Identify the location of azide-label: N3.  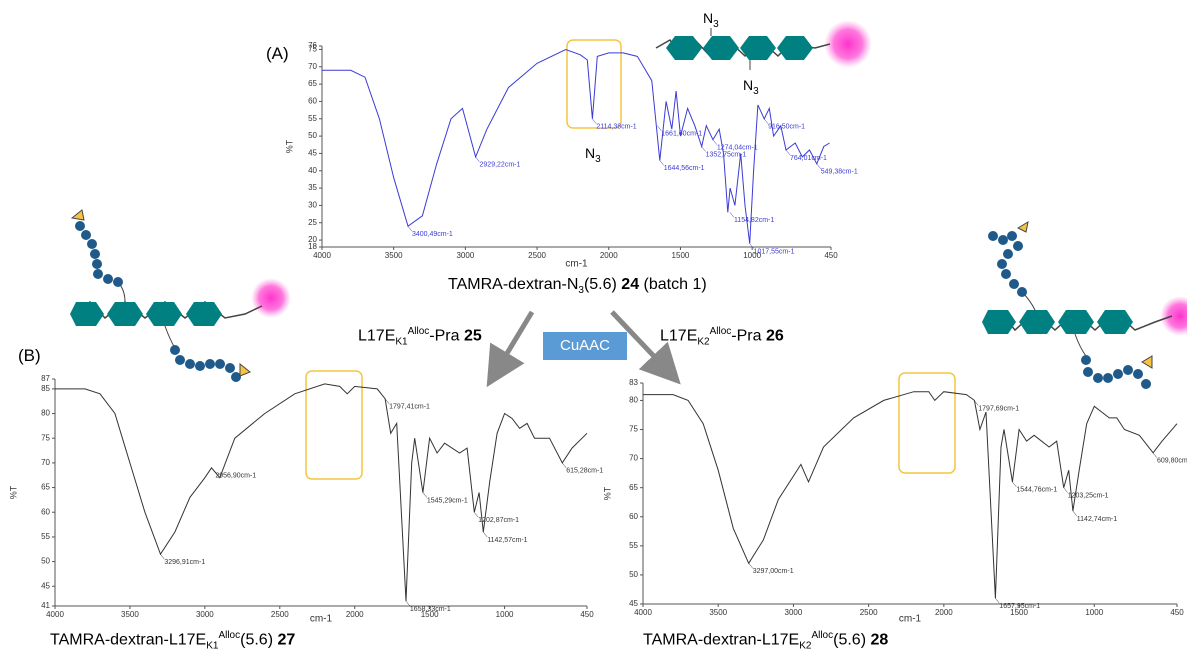
(751, 87).